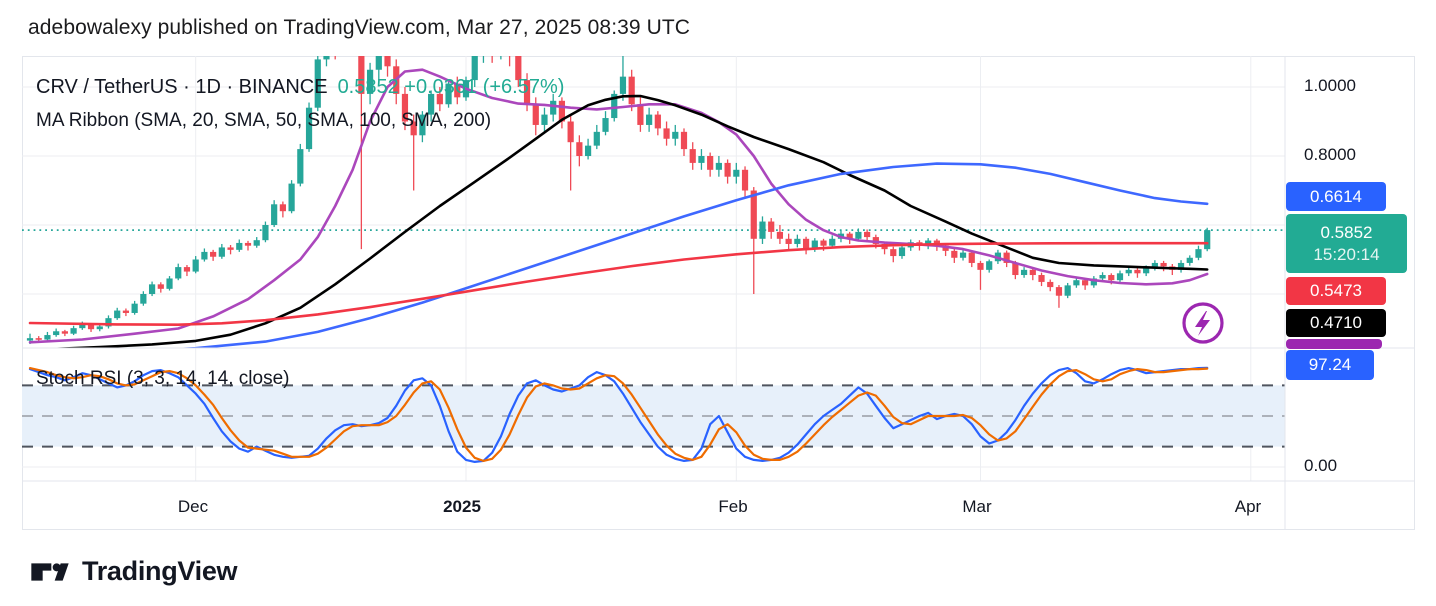  Describe the element at coordinates (451, 87) in the screenshot. I see `price-change-text: 0.5852 +0.0361 (+6.57%)` at that location.